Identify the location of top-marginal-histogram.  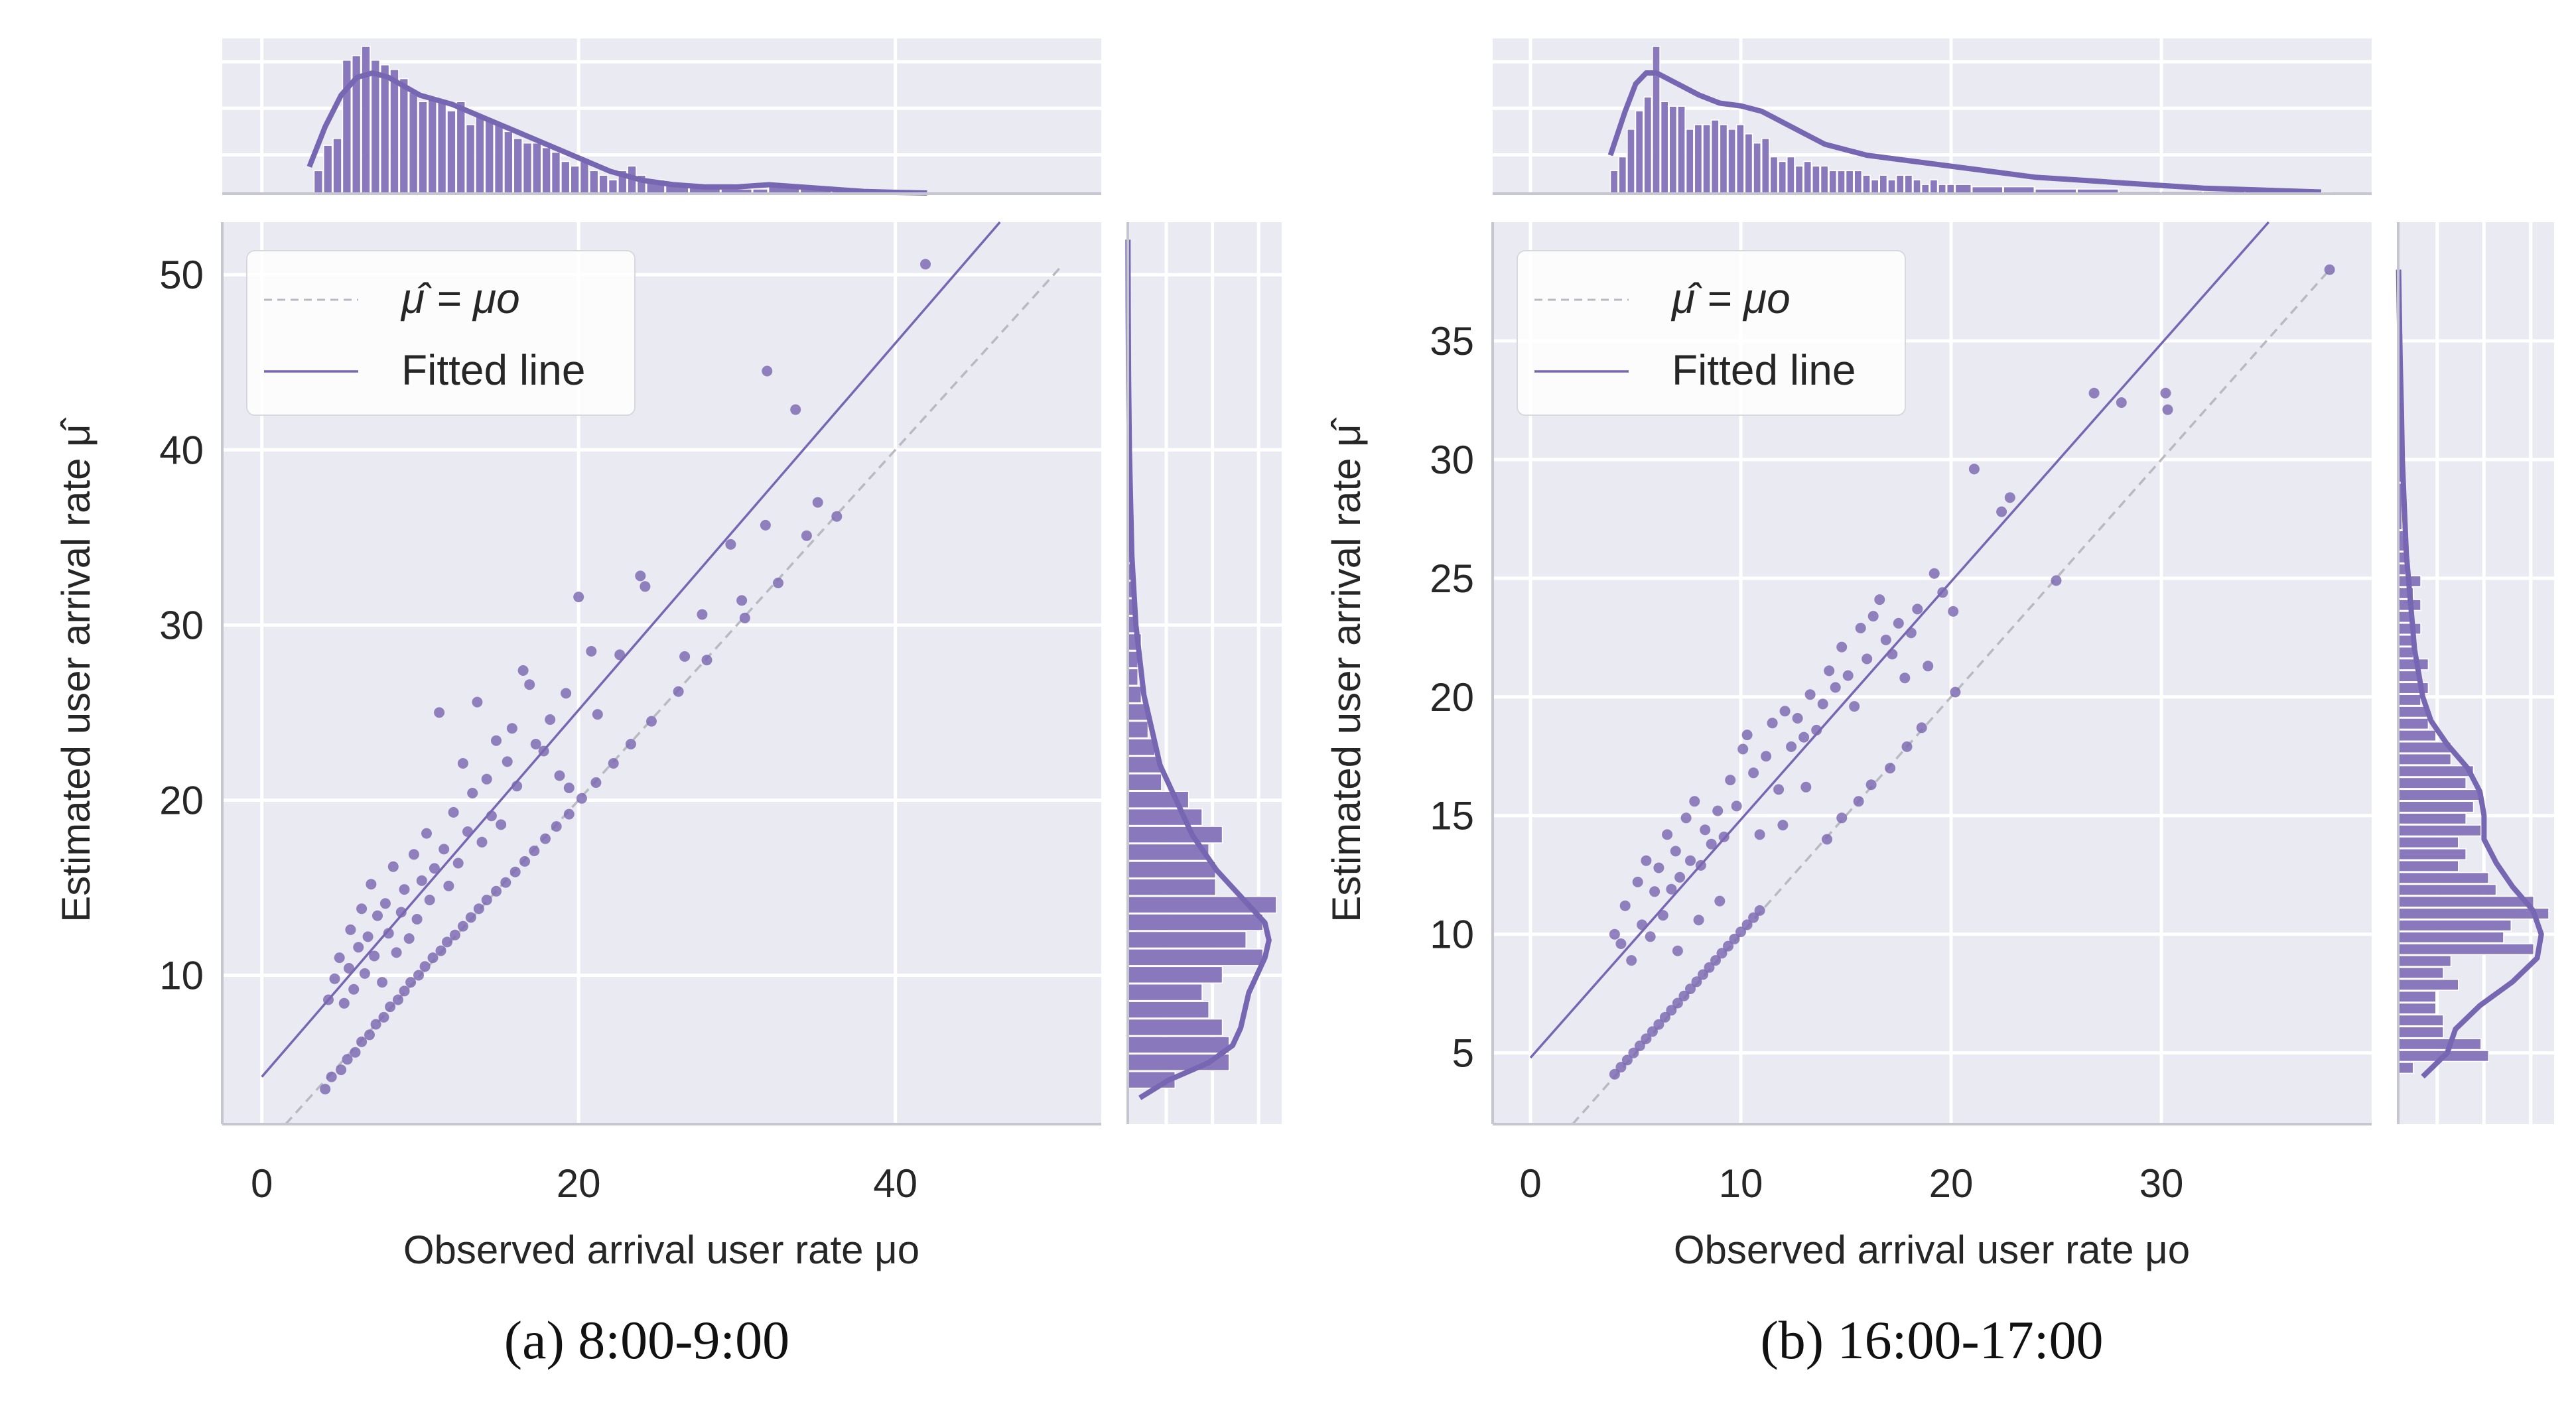
(1969, 121).